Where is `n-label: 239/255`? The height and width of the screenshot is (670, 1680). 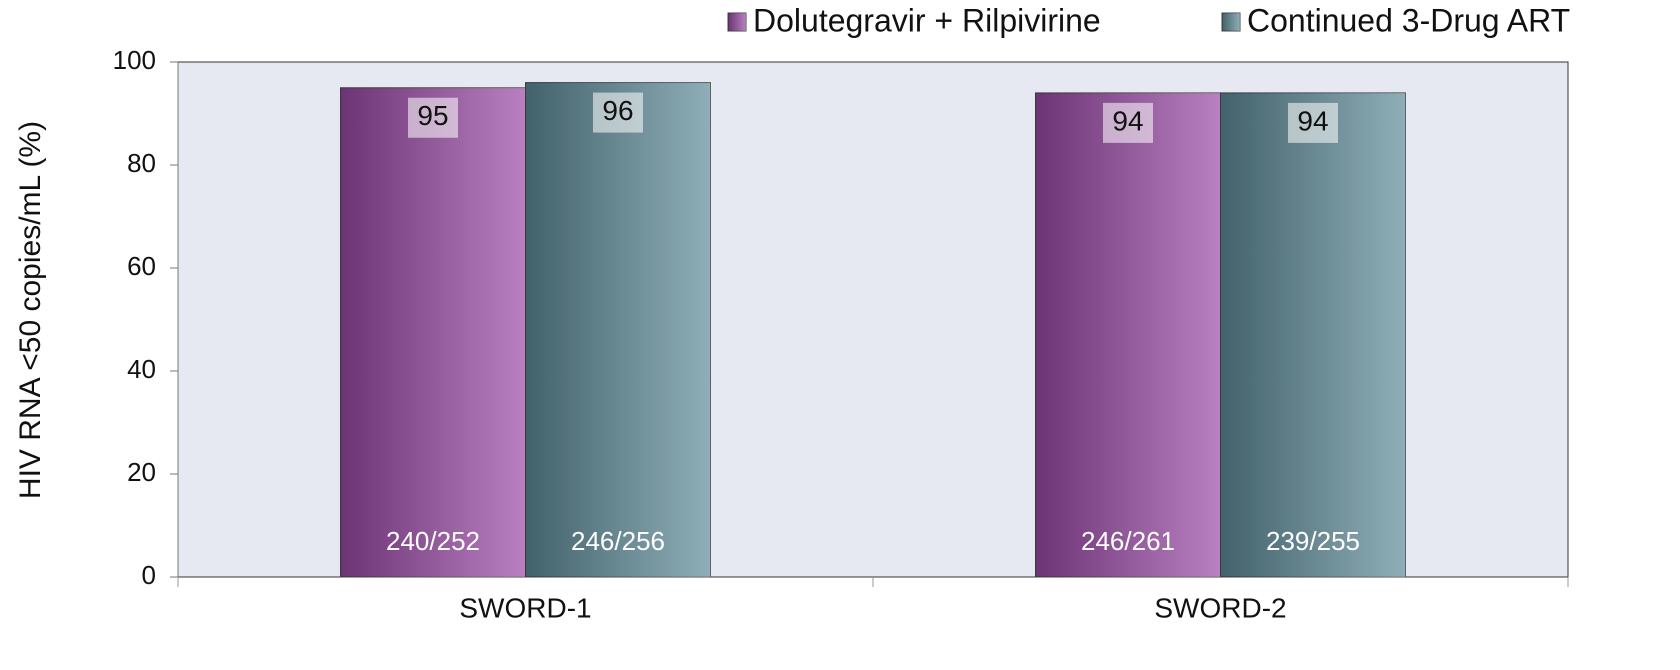 n-label: 239/255 is located at coordinates (1313, 541).